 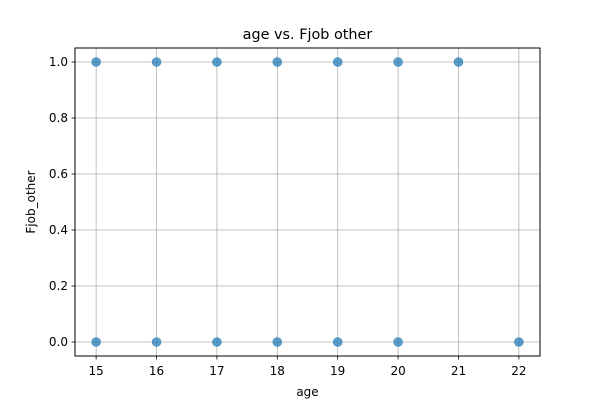 I want to click on x-axis-ticks: 15 16 17 18 19 20 21 22, so click(x=307, y=367).